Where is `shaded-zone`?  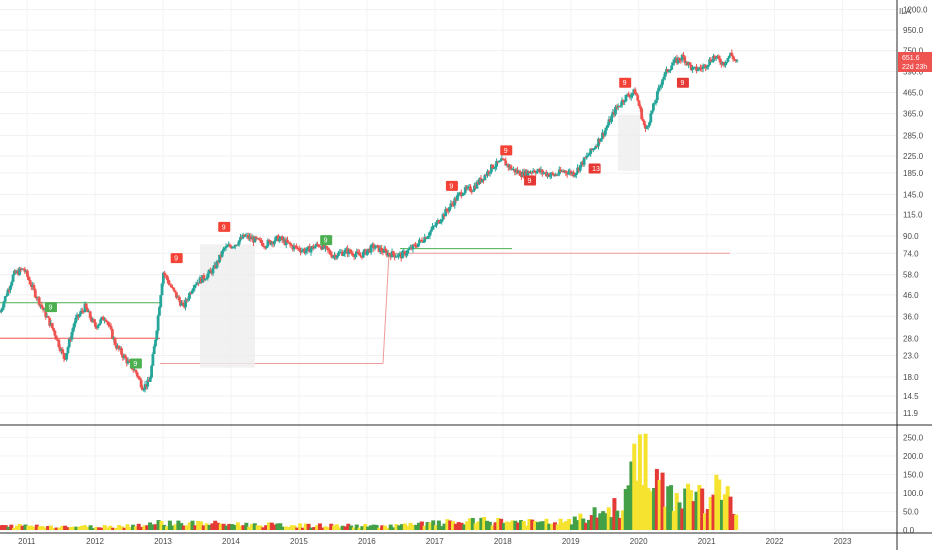 shaded-zone is located at coordinates (227, 306).